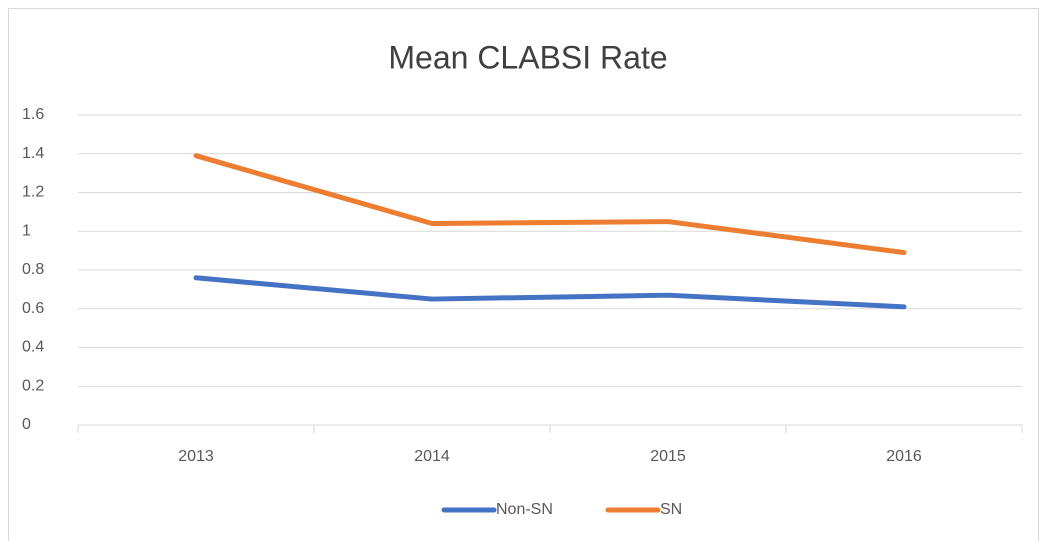 Image resolution: width=1040 pixels, height=541 pixels. What do you see at coordinates (26, 424) in the screenshot?
I see `y-tick-label: 0` at bounding box center [26, 424].